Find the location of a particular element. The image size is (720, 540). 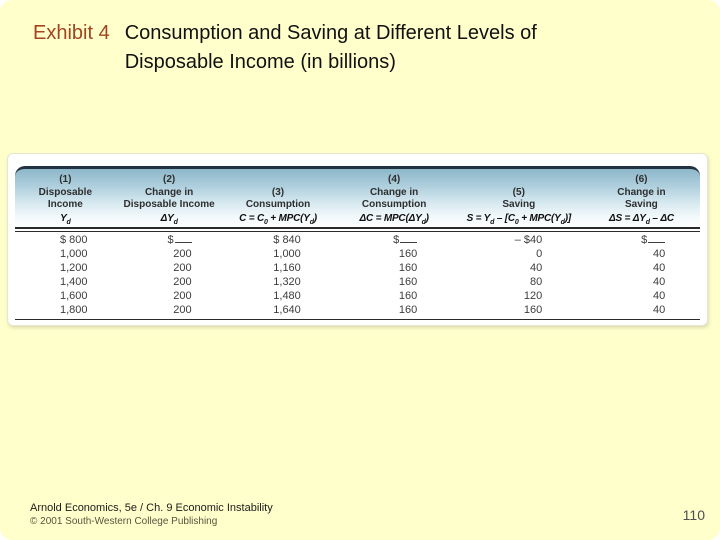

table-cell: 80 is located at coordinates (536, 282).